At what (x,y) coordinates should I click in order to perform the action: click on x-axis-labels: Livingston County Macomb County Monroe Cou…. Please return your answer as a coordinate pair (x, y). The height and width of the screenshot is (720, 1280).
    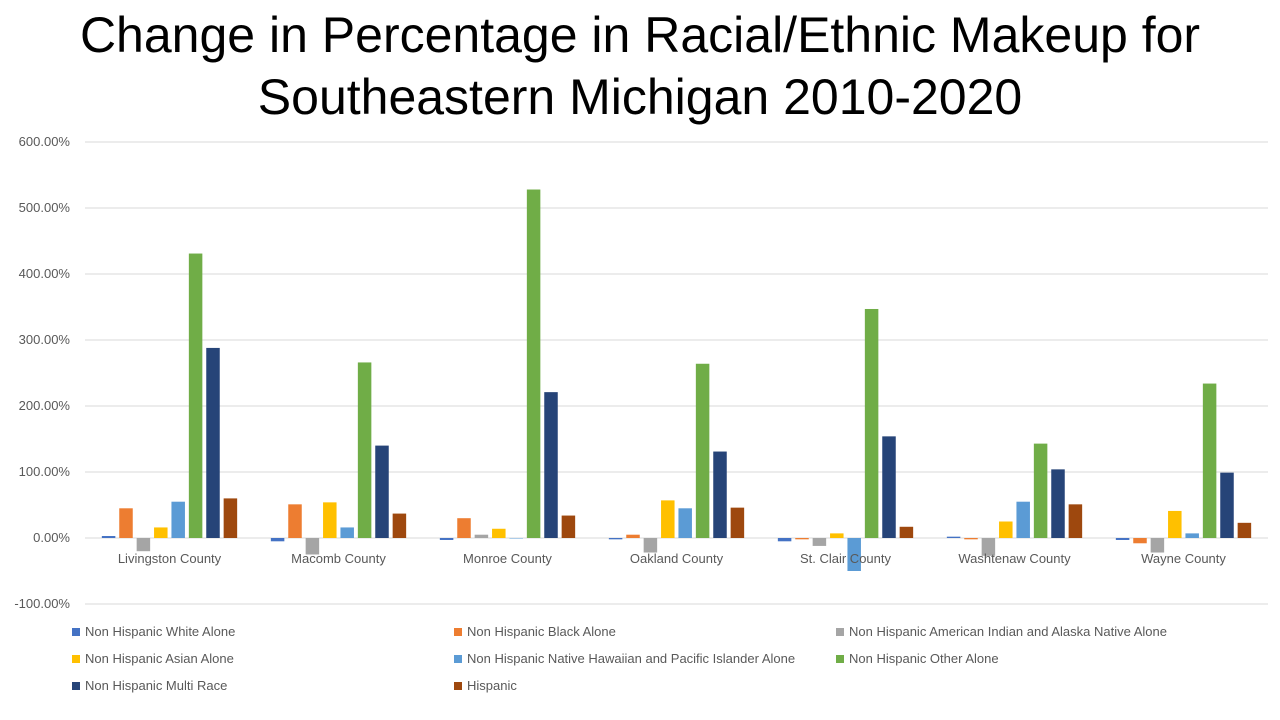
    Looking at the image, I should click on (672, 558).